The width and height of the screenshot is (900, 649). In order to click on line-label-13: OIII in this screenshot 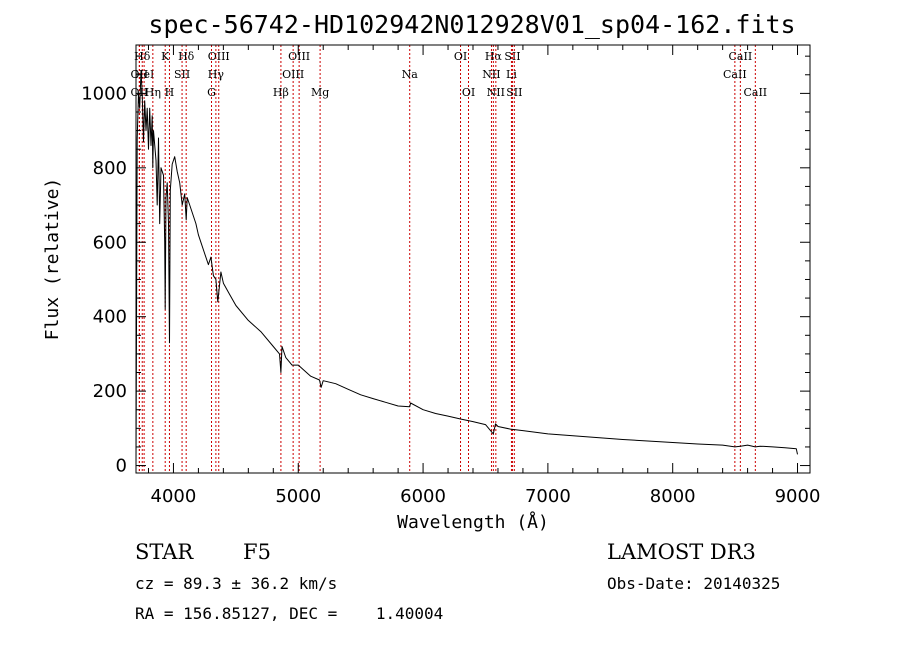, I will do `click(293, 74)`.